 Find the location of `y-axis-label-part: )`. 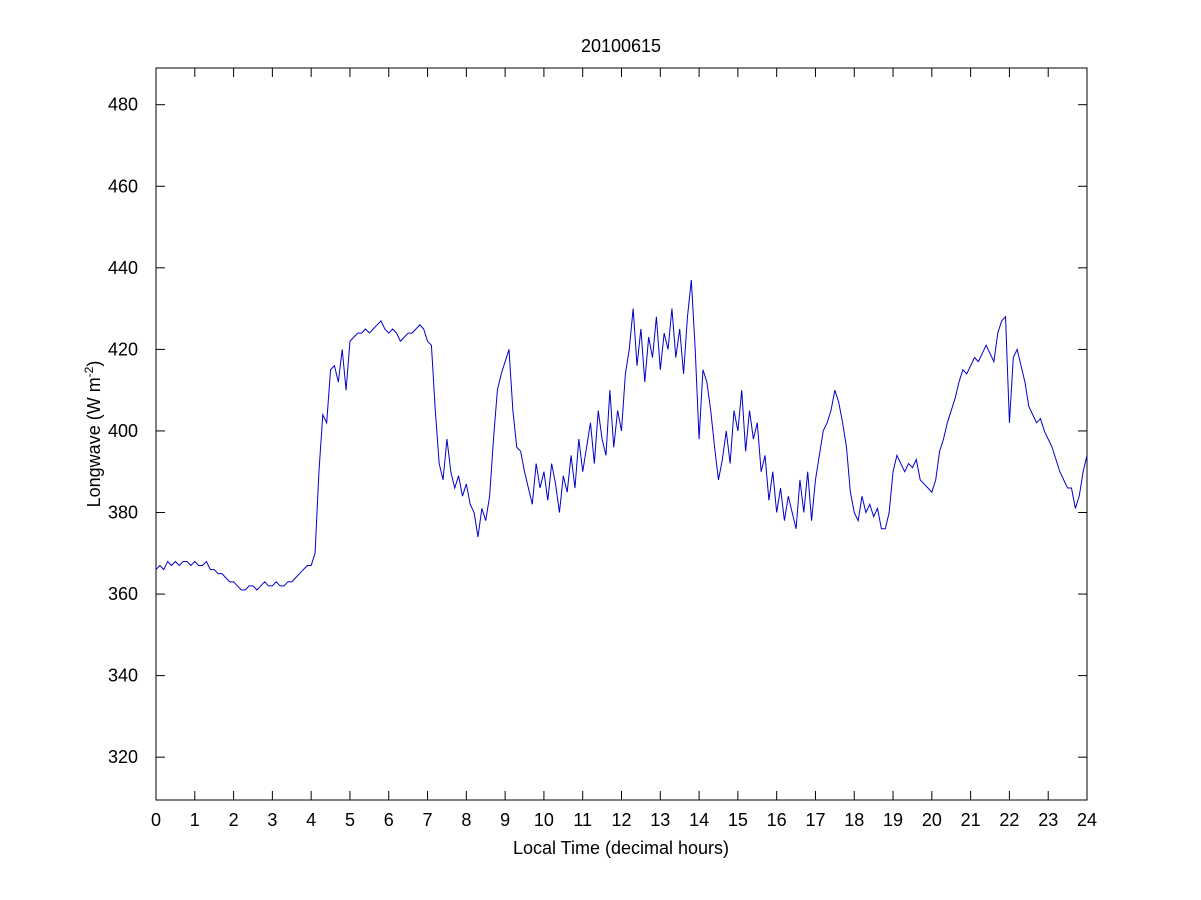

y-axis-label-part: ) is located at coordinates (94, 364).